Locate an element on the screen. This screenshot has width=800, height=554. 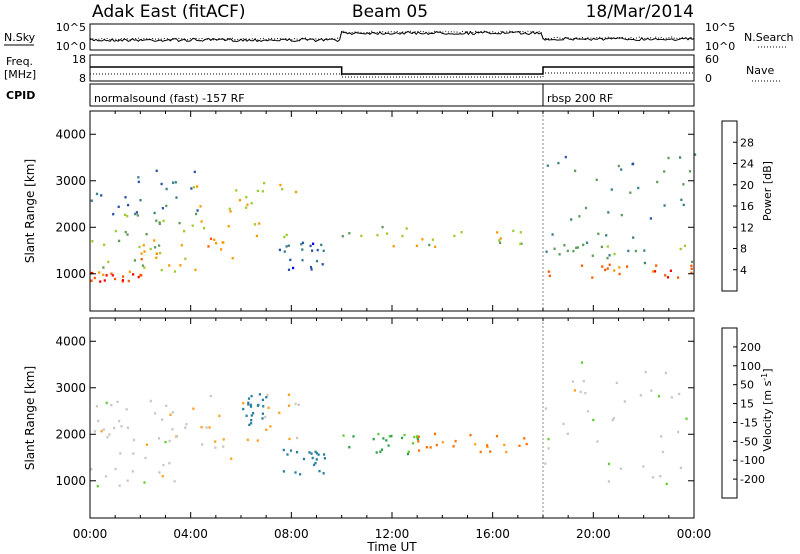
colorbar-tick-label: 24 is located at coordinates (747, 164).